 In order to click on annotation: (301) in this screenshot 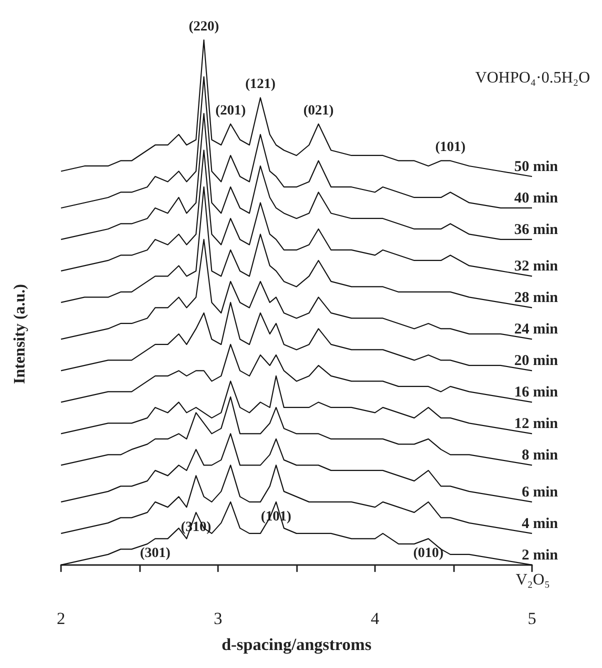, I will do `click(155, 554)`.